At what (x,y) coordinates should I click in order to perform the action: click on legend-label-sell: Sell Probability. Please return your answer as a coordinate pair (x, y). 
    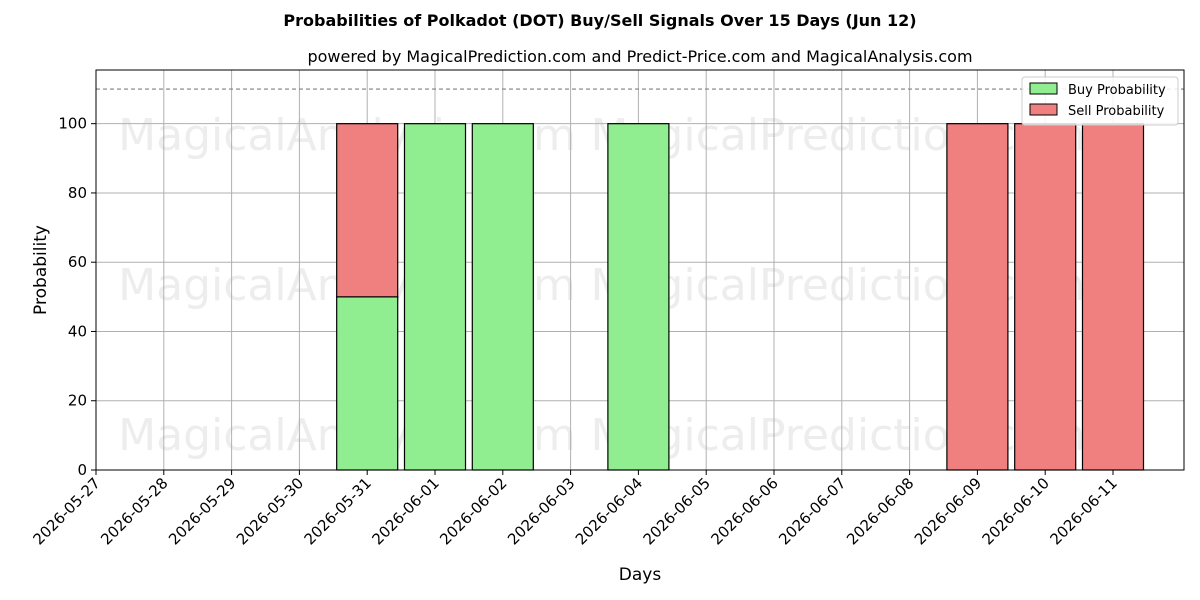
    Looking at the image, I should click on (1116, 111).